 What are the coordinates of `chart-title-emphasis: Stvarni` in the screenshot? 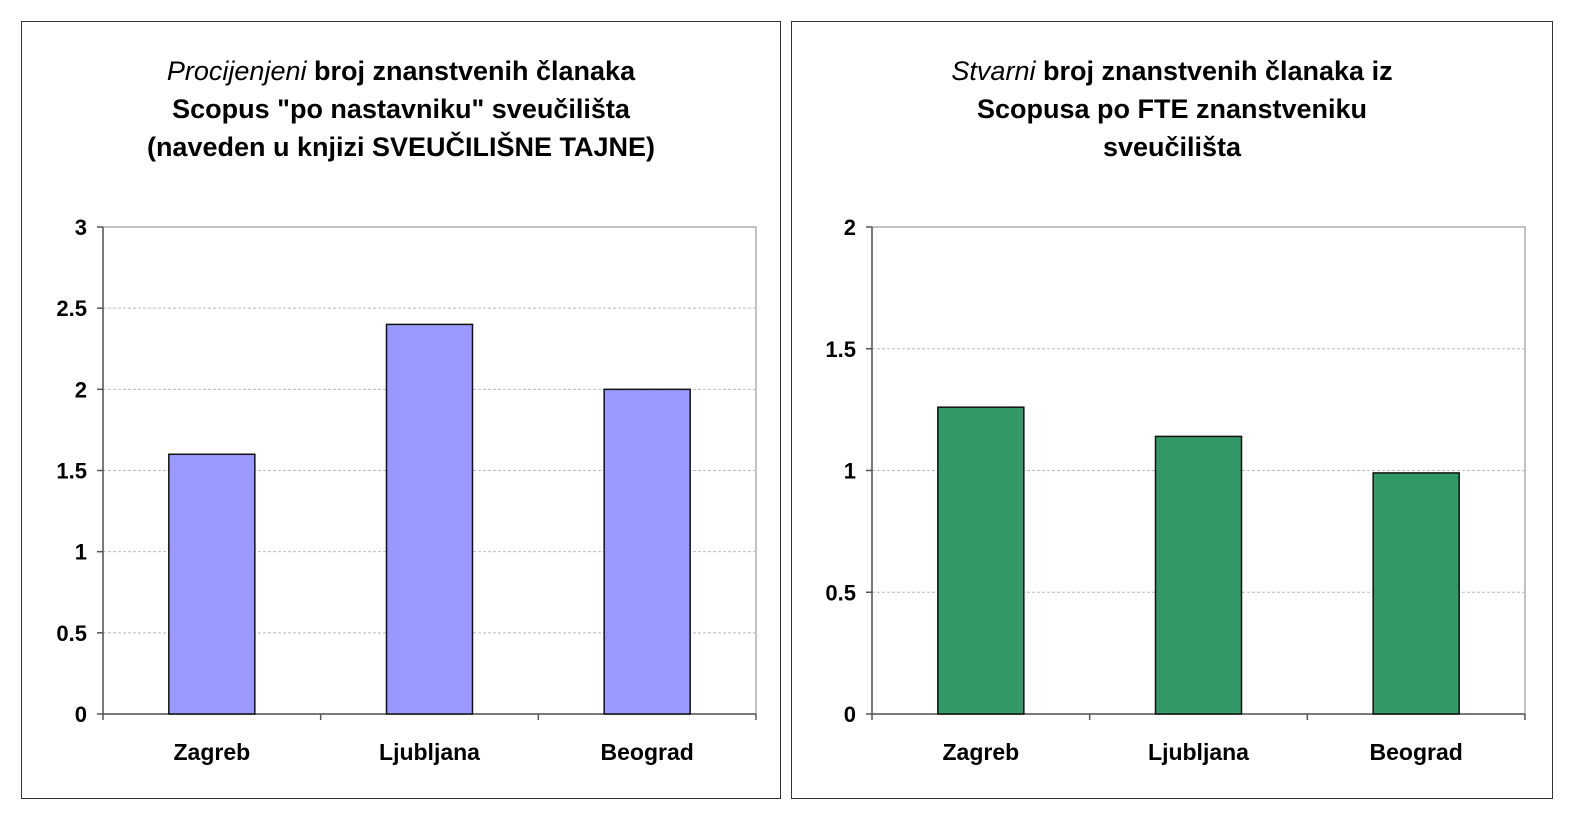 It's located at (993, 71).